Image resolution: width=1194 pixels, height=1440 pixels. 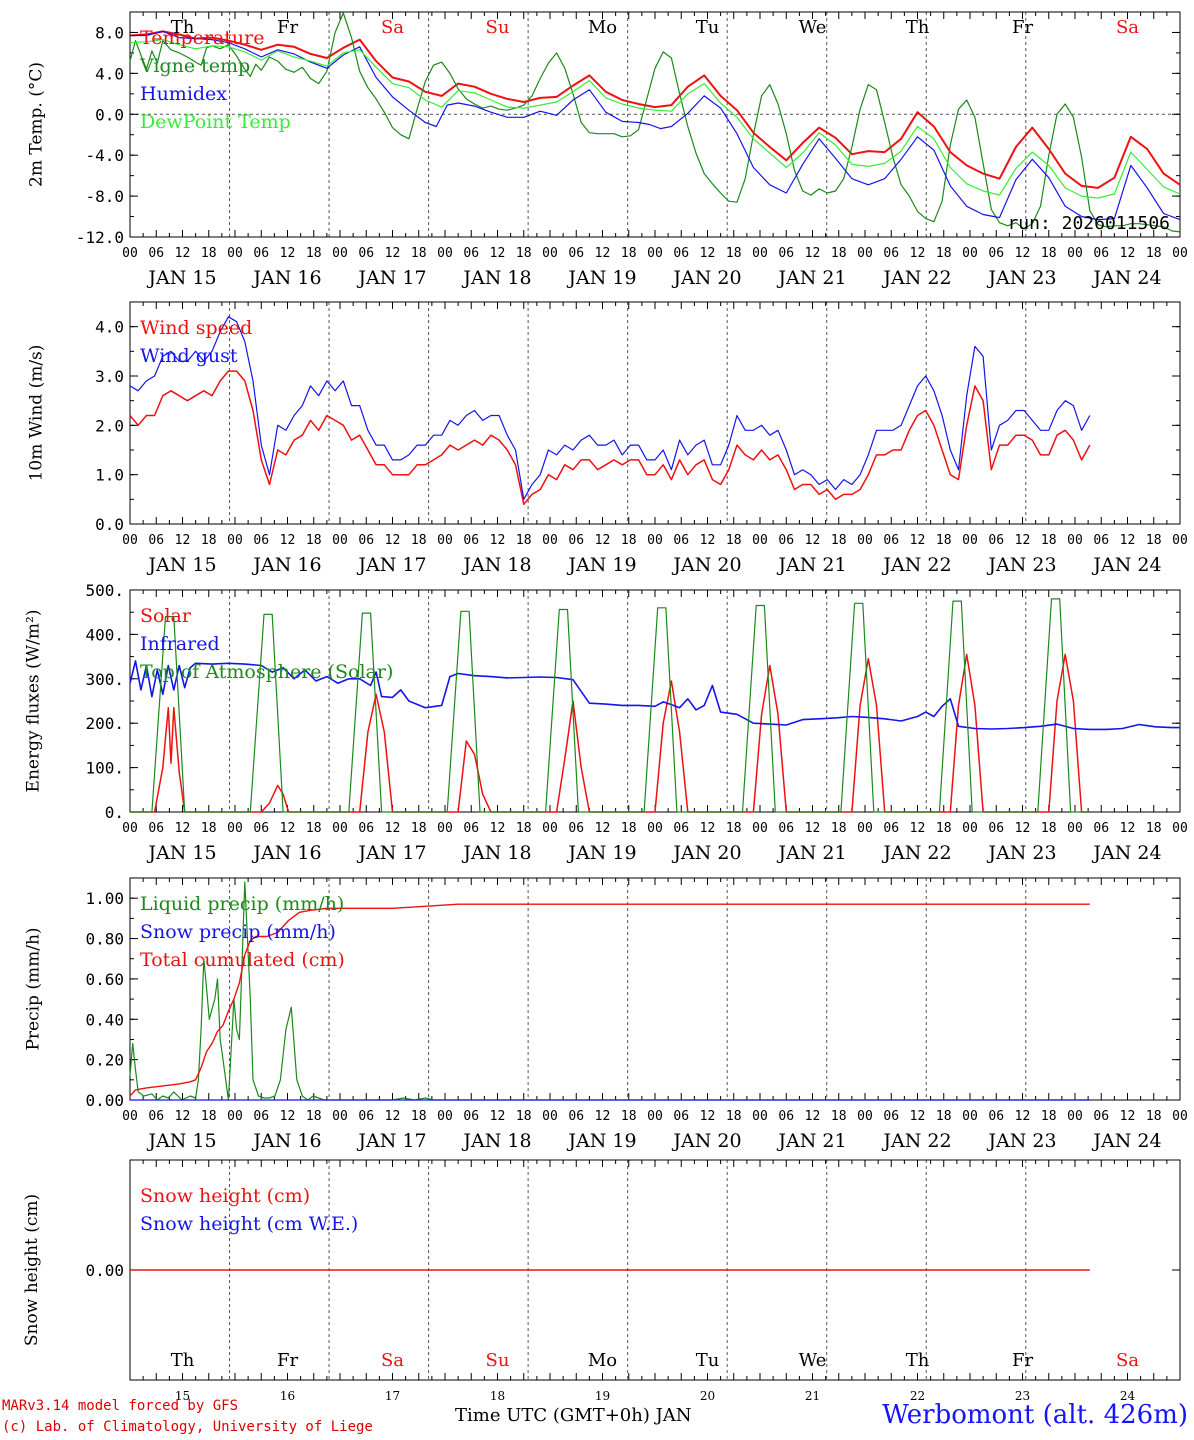 I want to click on legend-entry: Snow height (cm), so click(x=225, y=1196).